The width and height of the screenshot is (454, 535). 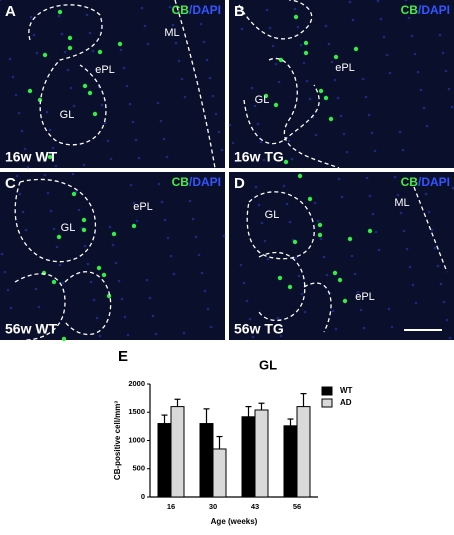 I want to click on y-axis-label: CB-positive cell/mm³, so click(x=117, y=440).